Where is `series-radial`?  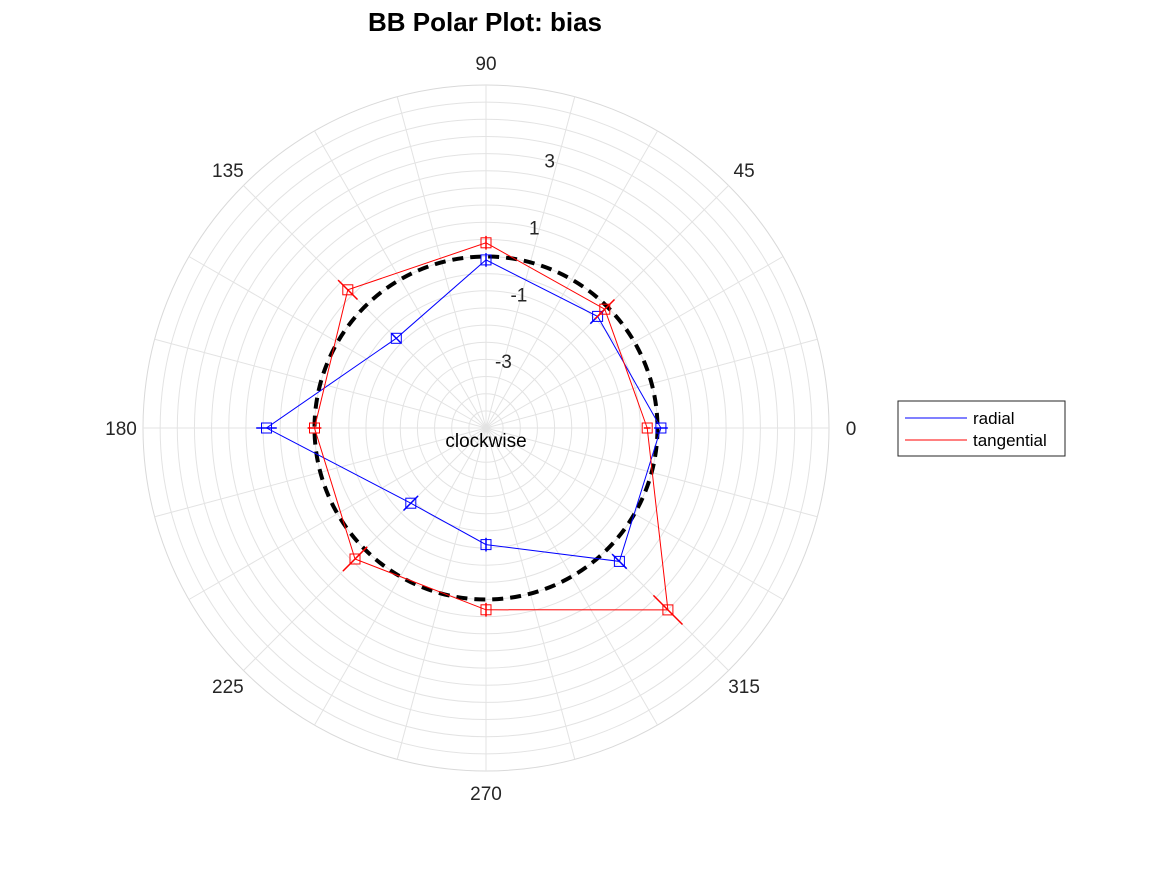
series-radial is located at coordinates (462, 411).